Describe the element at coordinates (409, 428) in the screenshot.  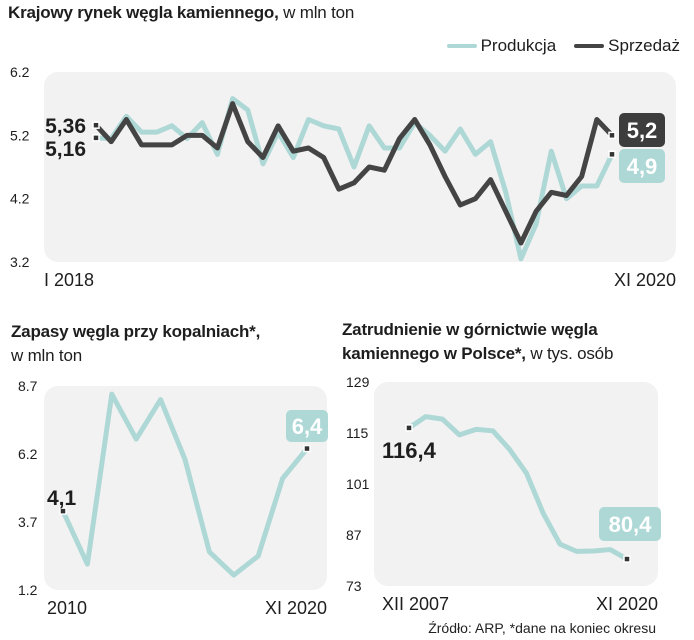
I see `chart3-start-marker` at that location.